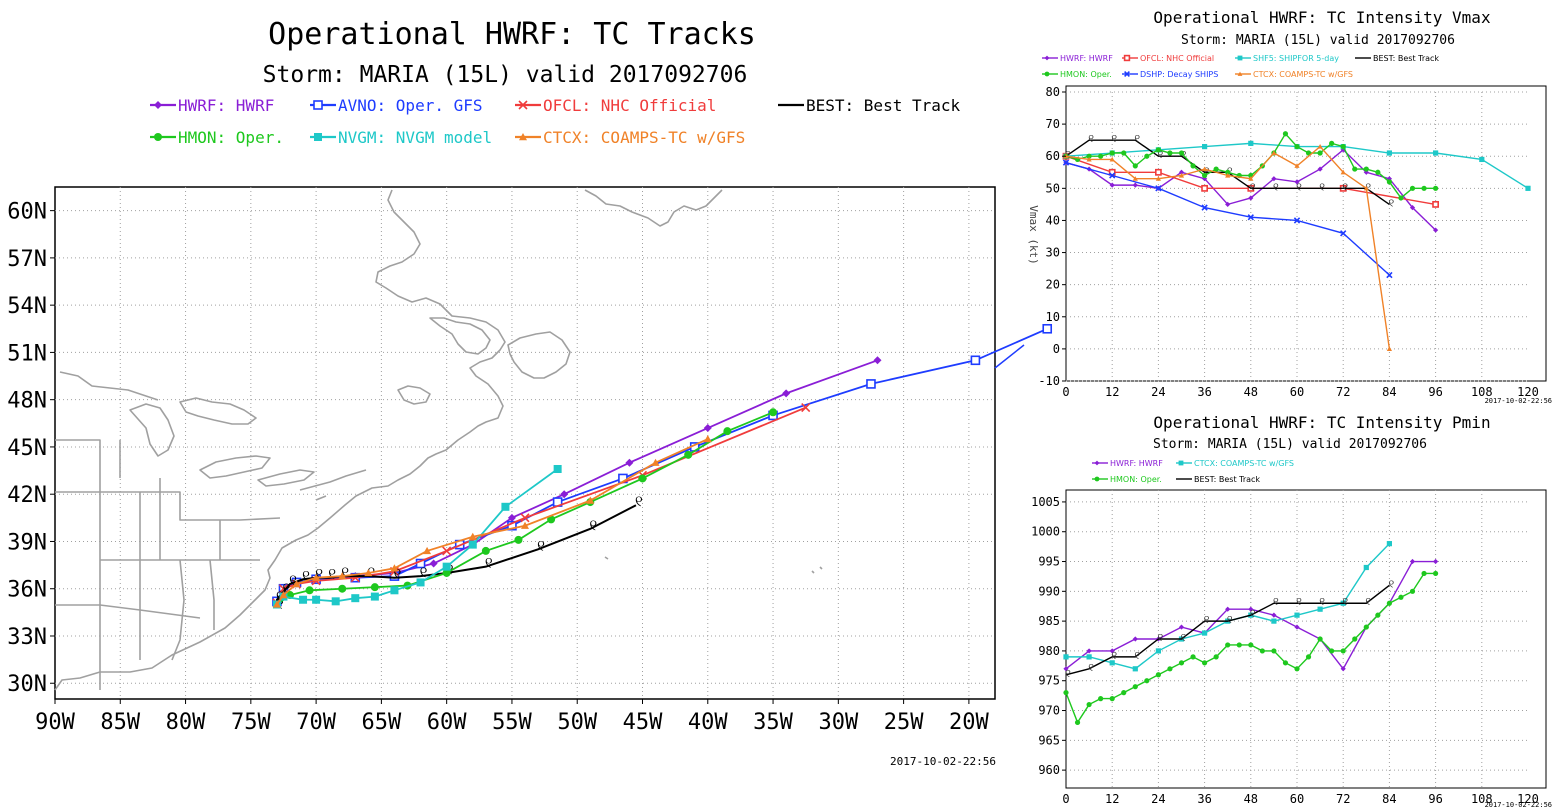 The image size is (1564, 810). I want to click on pmin-legend-item: HWRF, so click(1127, 463).